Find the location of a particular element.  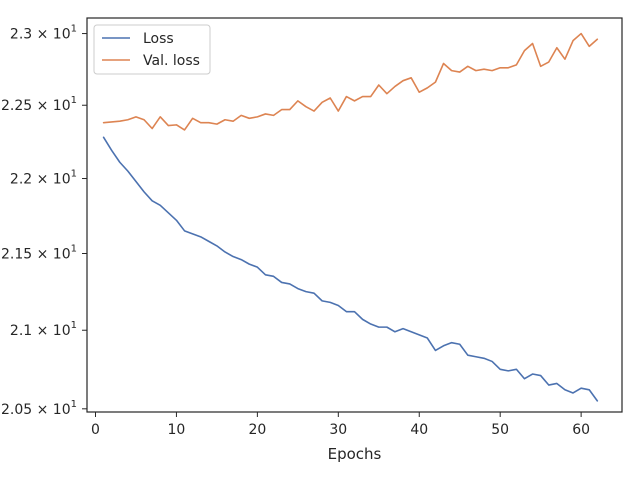

y-tick-mantissa: 2.2 is located at coordinates (21, 180).